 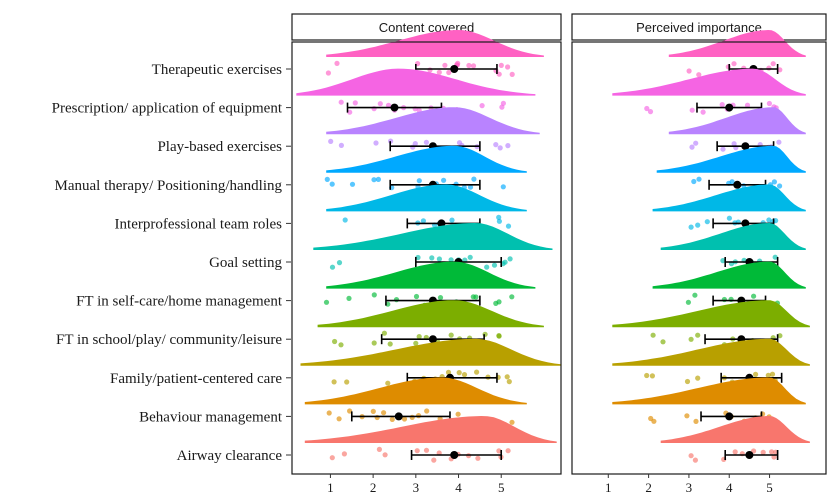 What do you see at coordinates (608, 487) in the screenshot?
I see `x-tick-label: 1` at bounding box center [608, 487].